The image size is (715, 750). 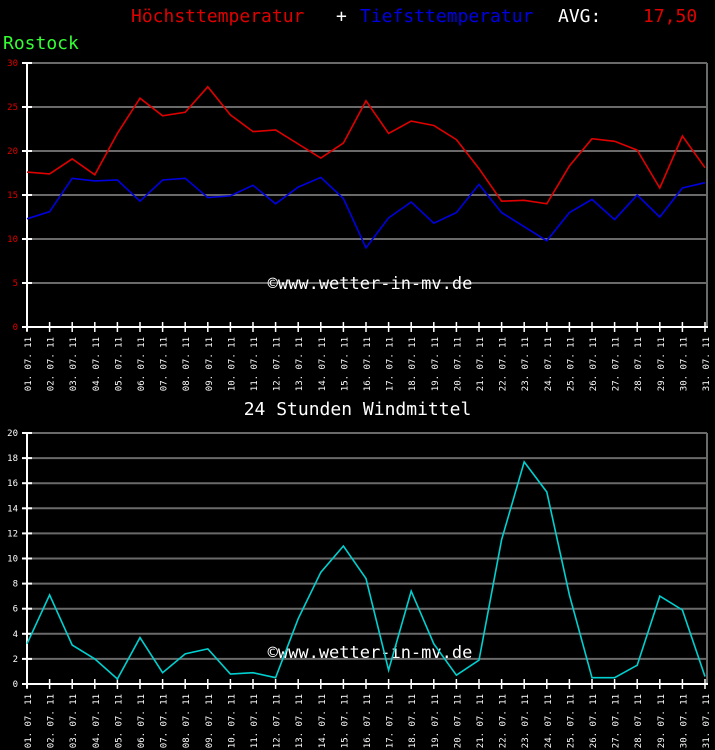 I want to click on min-temp-legend: Tiefsttemperatur, so click(x=447, y=16).